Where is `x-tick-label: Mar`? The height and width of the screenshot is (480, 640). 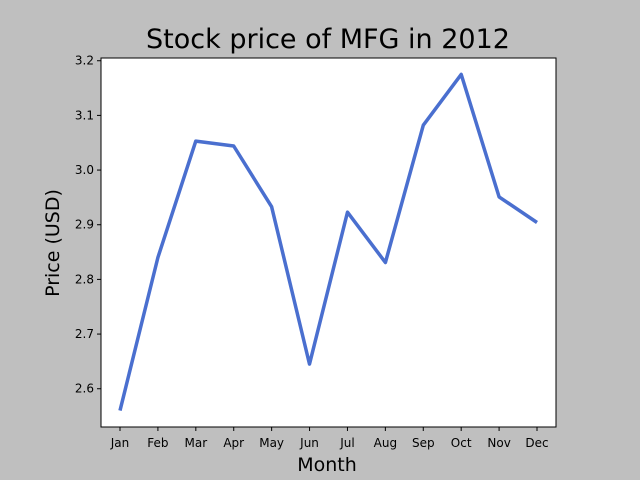
x-tick-label: Mar is located at coordinates (195, 443).